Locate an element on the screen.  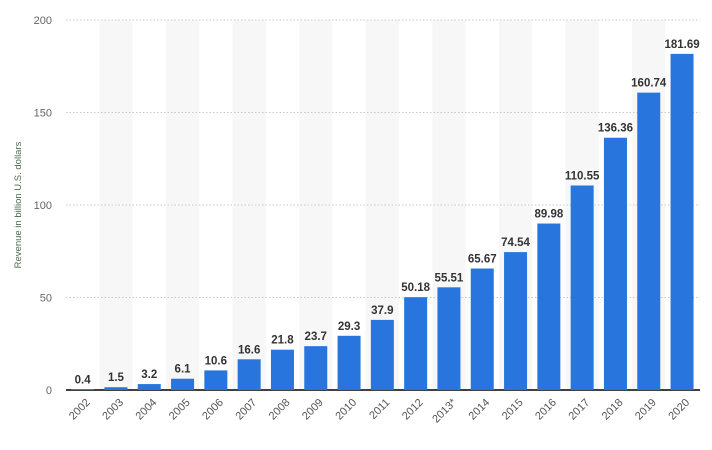
x-tick-label: 2019 is located at coordinates (646, 410).